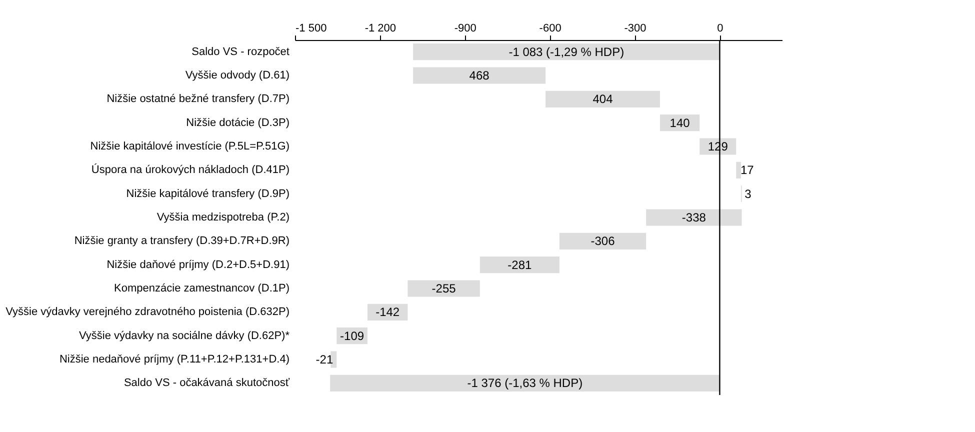  Describe the element at coordinates (465, 28) in the screenshot. I see `x-tick-label: -900` at that location.